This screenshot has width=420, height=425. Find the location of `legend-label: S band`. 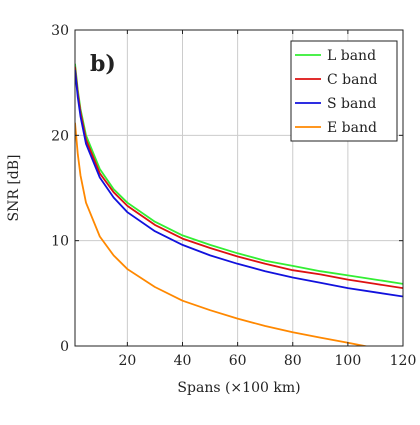

legend-label: S band is located at coordinates (351, 104).